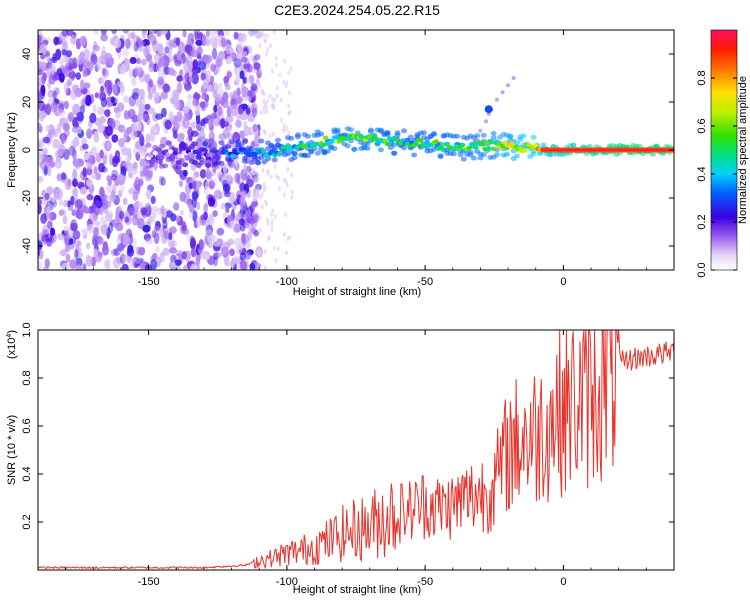 The width and height of the screenshot is (750, 600). Describe the element at coordinates (474, 140) in the screenshot. I see `diagonal-feature-mark` at that location.